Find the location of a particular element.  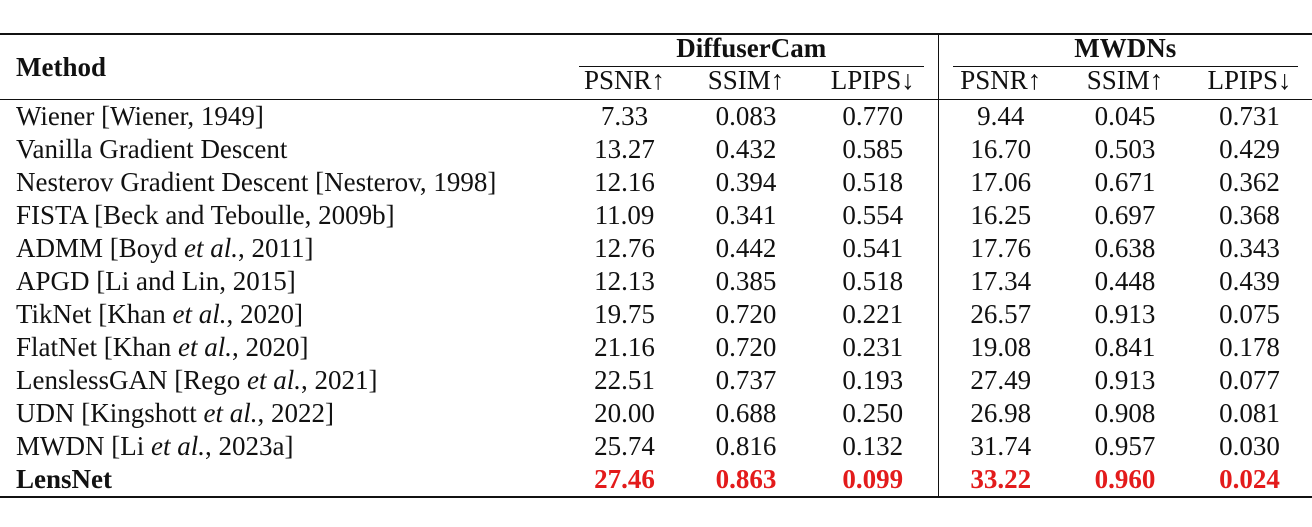

method-name-text: UDN [Kingshott is located at coordinates (110, 413).